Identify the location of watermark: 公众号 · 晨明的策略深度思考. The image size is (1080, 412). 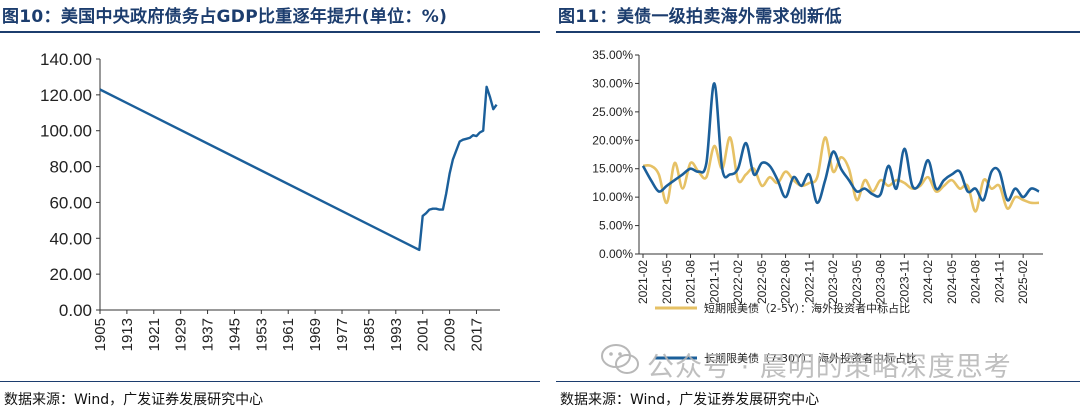
(829, 367).